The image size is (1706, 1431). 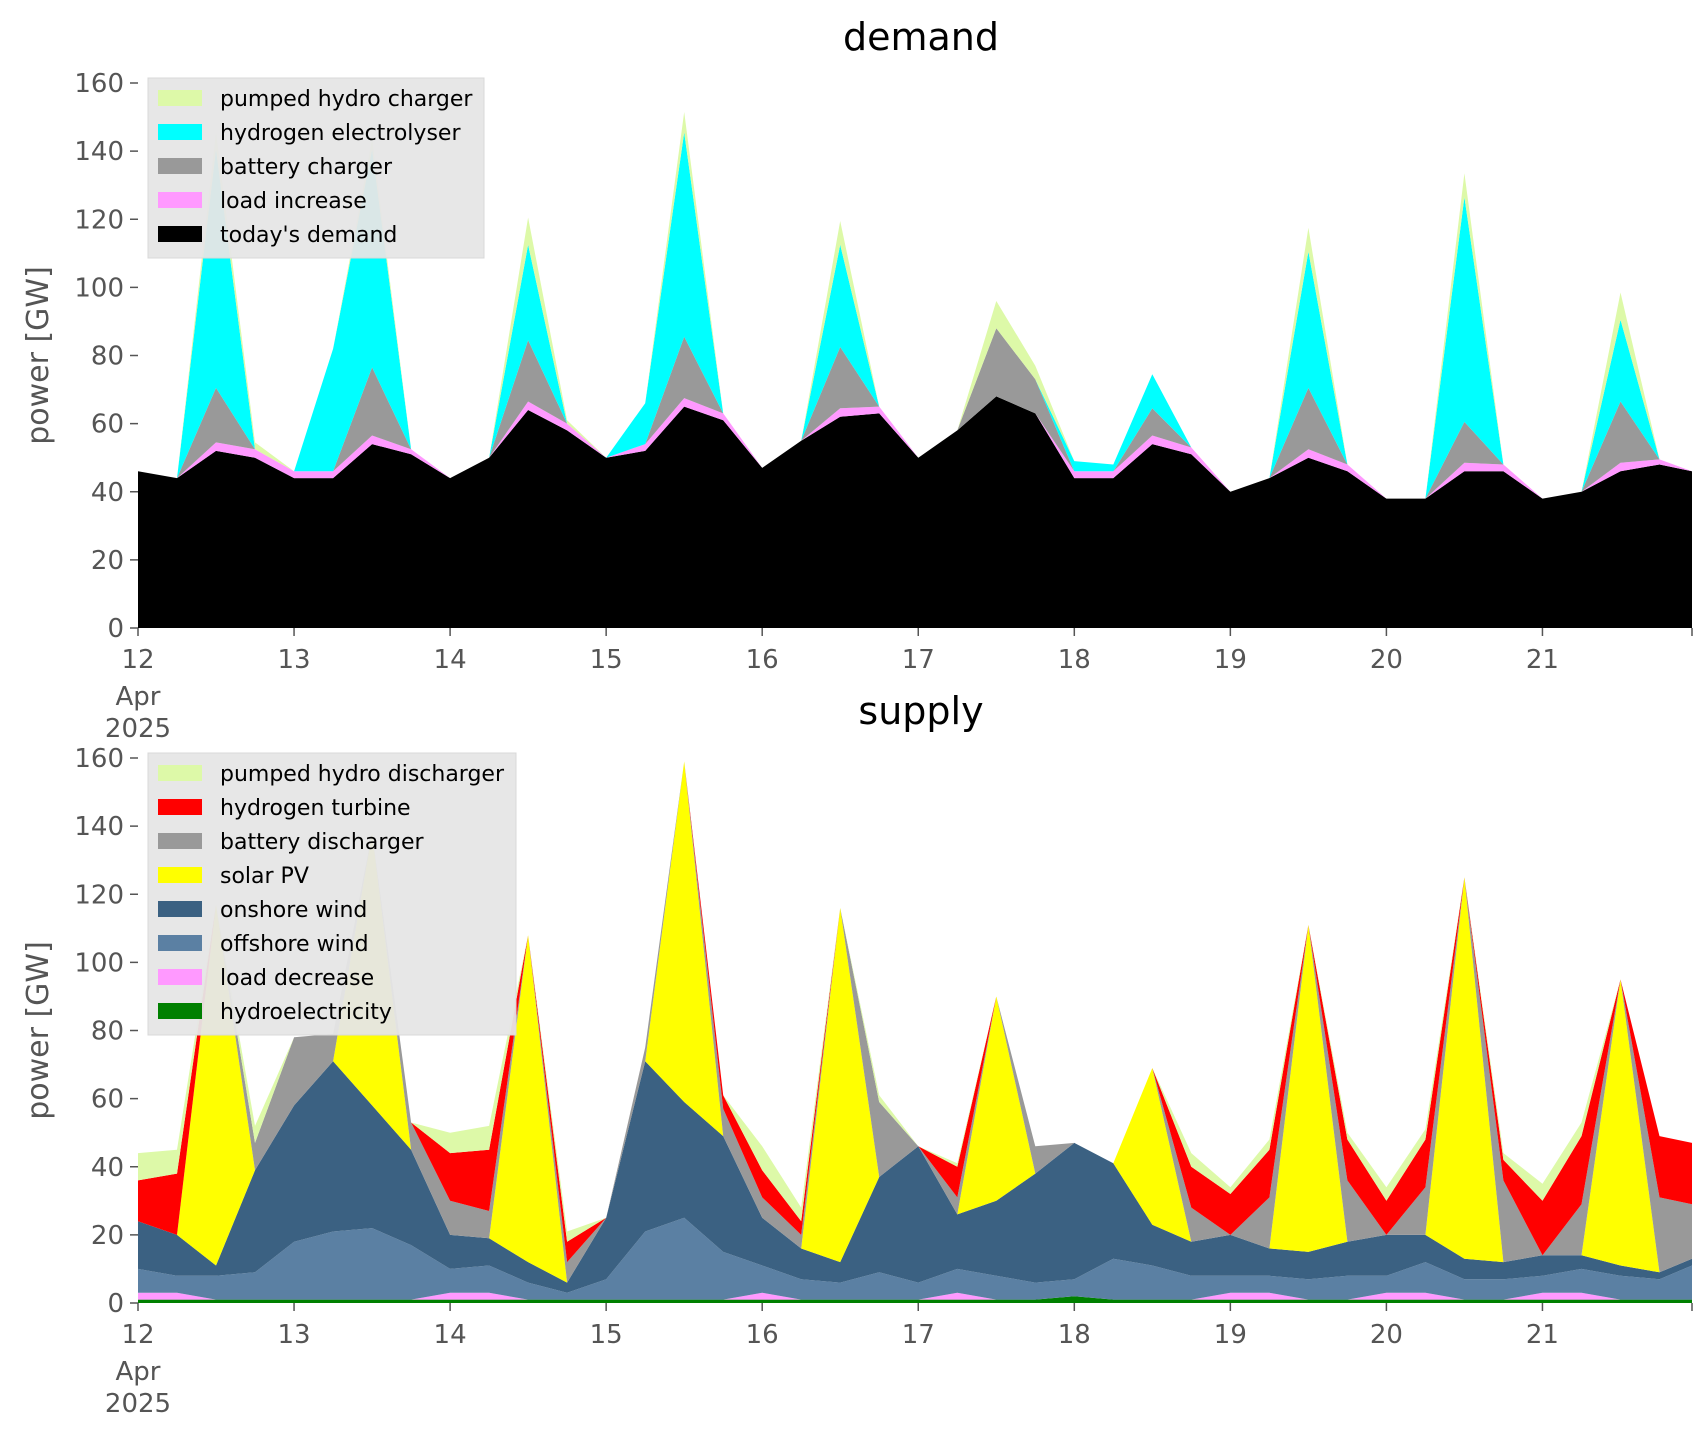 What do you see at coordinates (297, 978) in the screenshot?
I see `legend-label: load decrease` at bounding box center [297, 978].